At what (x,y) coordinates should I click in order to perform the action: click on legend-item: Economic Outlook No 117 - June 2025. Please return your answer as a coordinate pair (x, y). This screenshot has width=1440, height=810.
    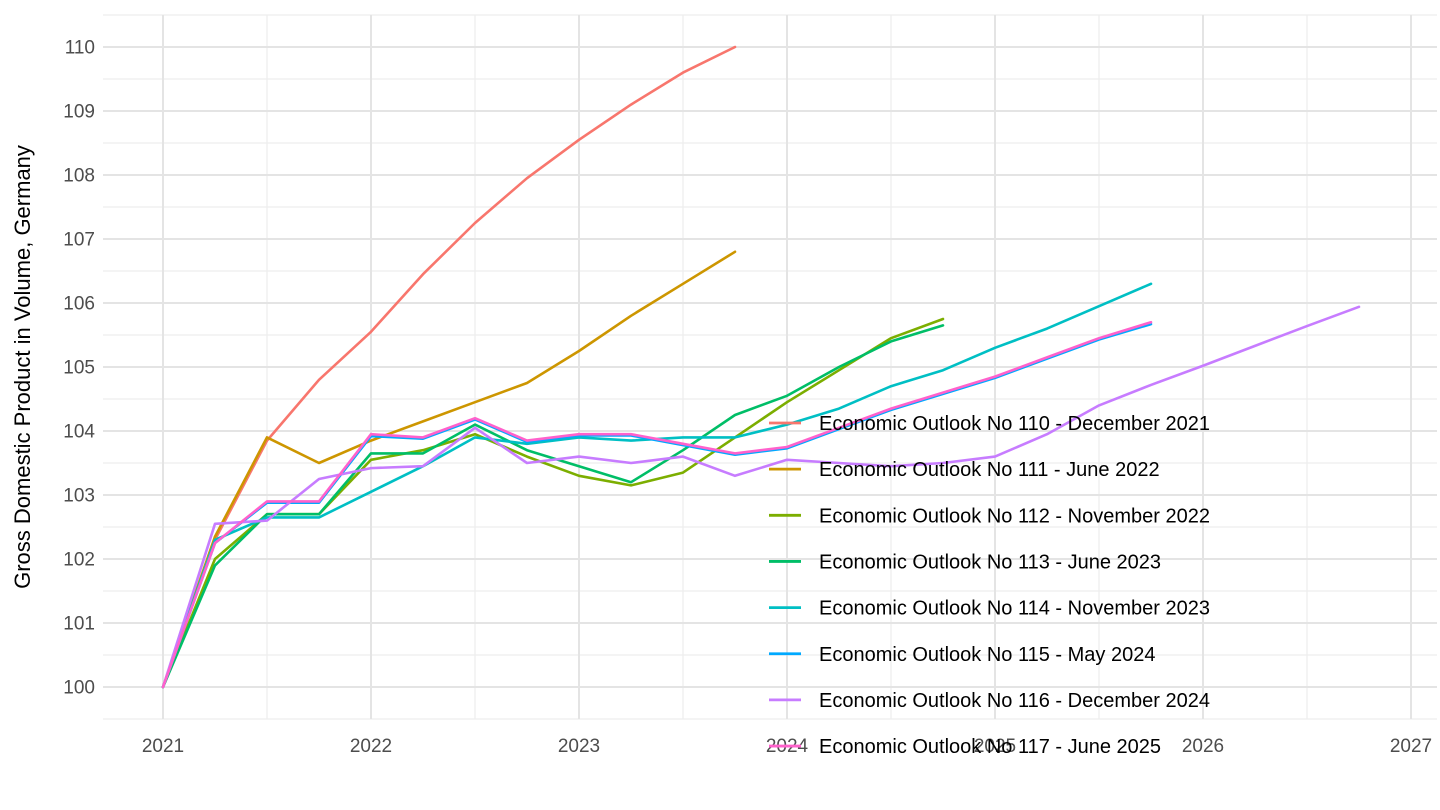
    Looking at the image, I should click on (965, 747).